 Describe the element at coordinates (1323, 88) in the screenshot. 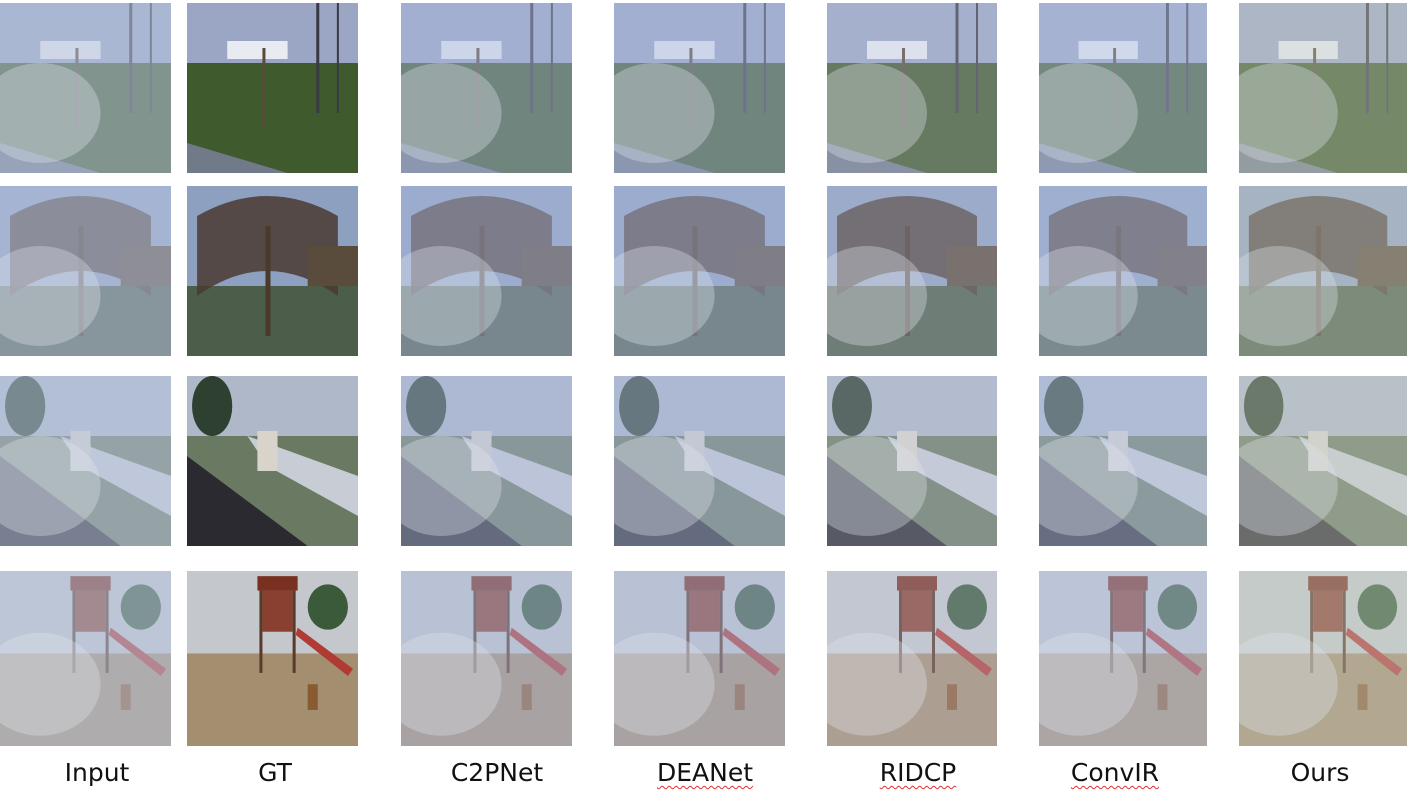

I see `result-image-park-bench-lawn-ours` at that location.